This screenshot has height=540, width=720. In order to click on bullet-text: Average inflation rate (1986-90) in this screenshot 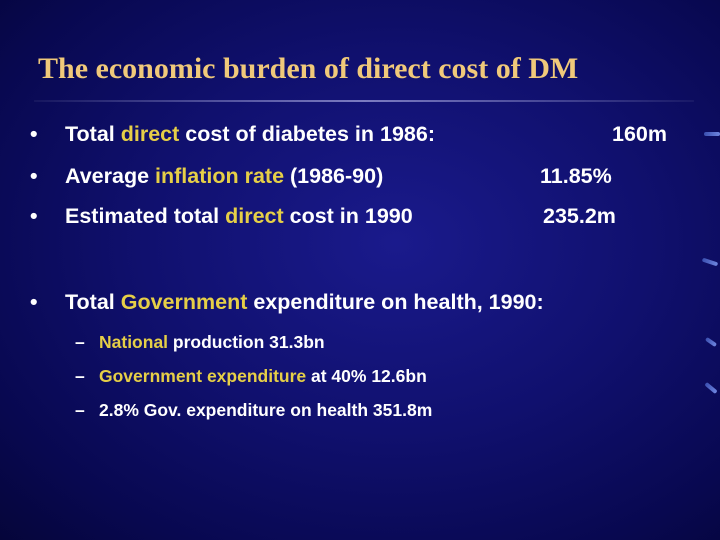, I will do `click(224, 176)`.